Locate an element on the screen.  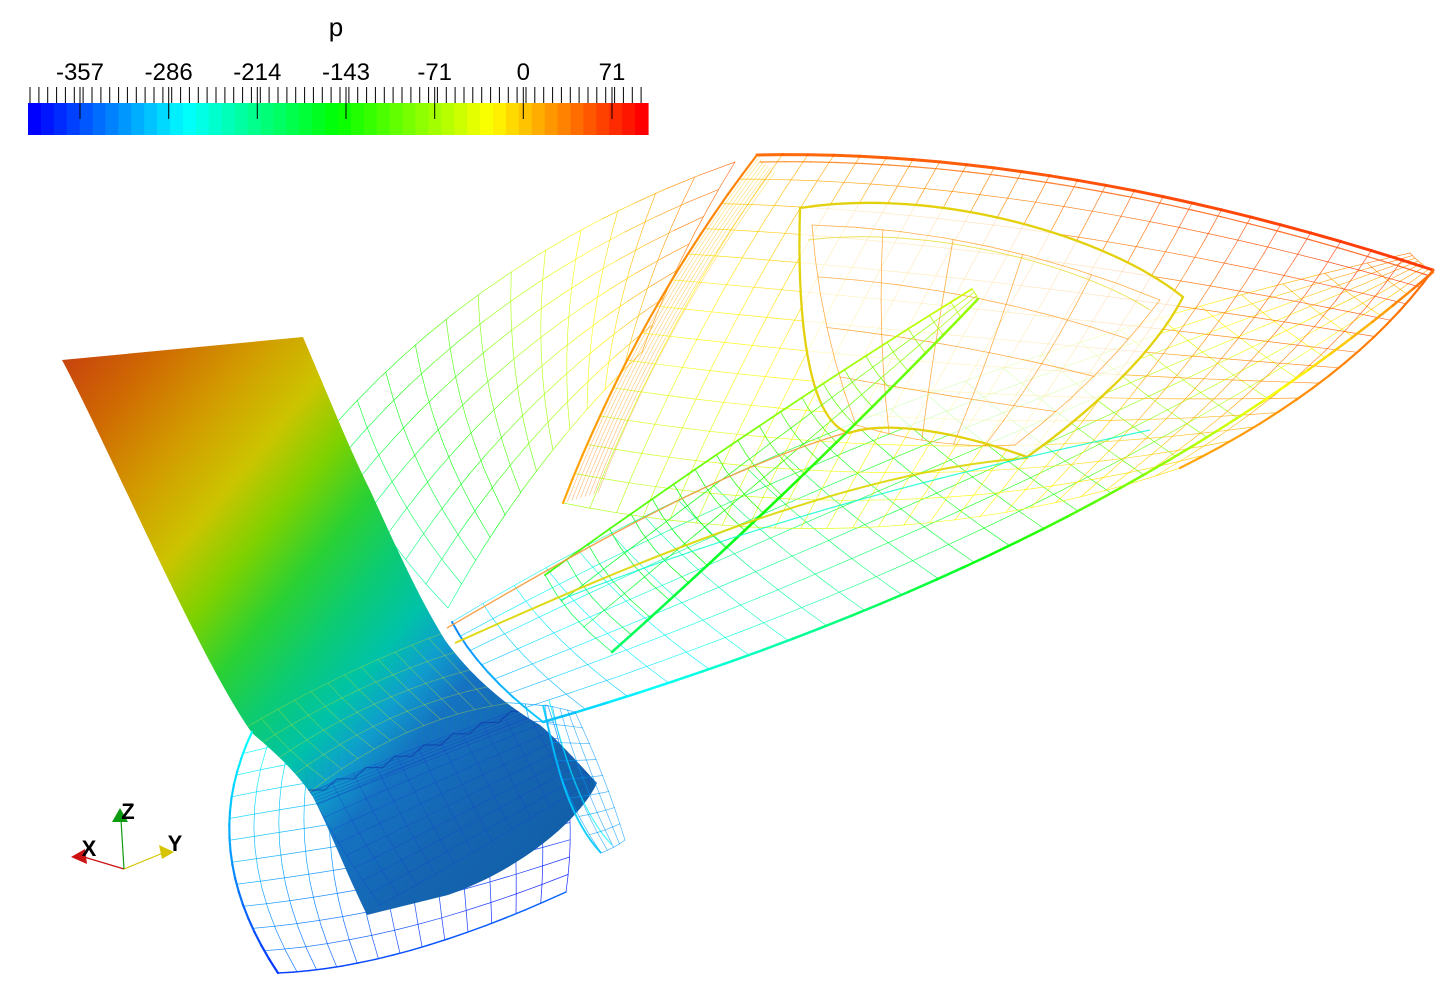
legend-tick-label: 71 is located at coordinates (612, 72).